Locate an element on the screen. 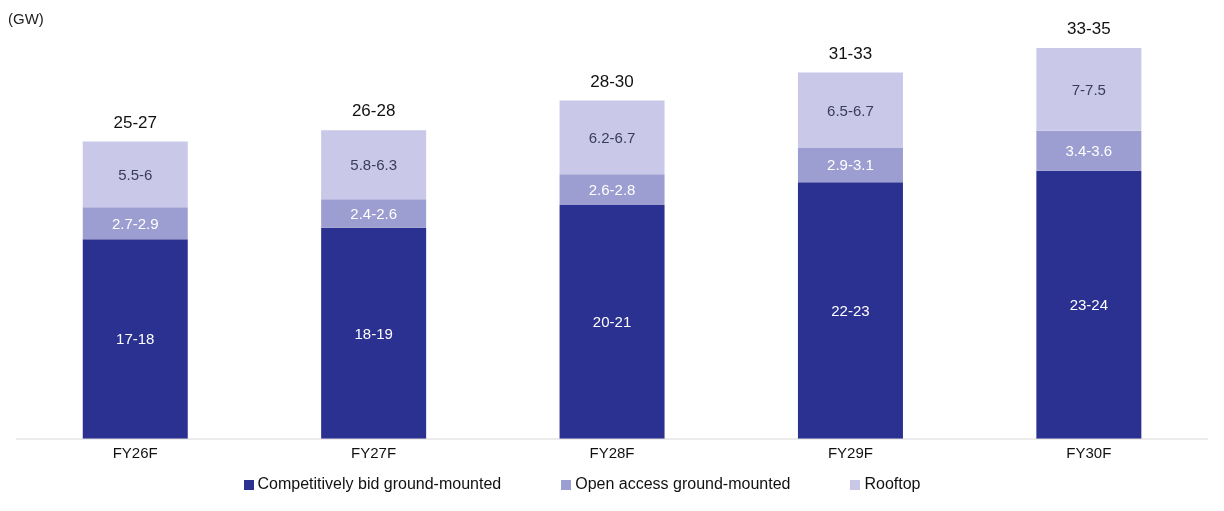 The height and width of the screenshot is (511, 1224). data-label: 20-21 is located at coordinates (612, 322).